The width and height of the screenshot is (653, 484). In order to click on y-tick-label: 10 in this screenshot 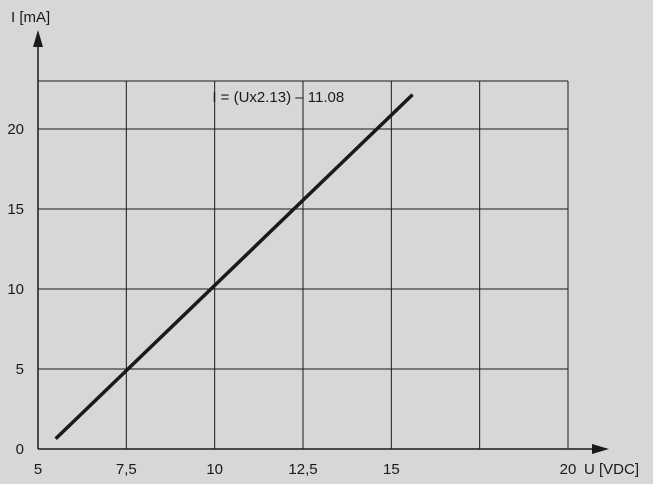, I will do `click(15, 289)`.